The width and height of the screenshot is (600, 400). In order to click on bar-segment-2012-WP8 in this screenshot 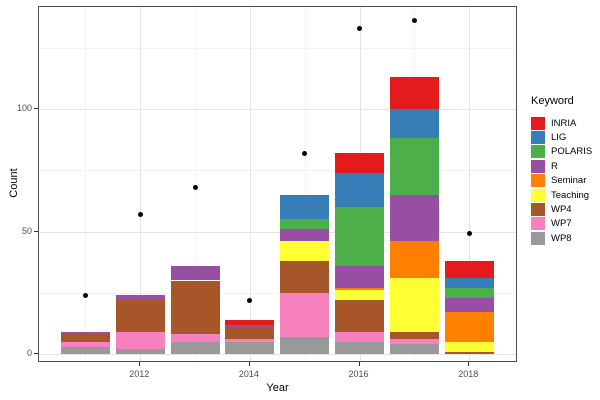, I will do `click(140, 351)`.